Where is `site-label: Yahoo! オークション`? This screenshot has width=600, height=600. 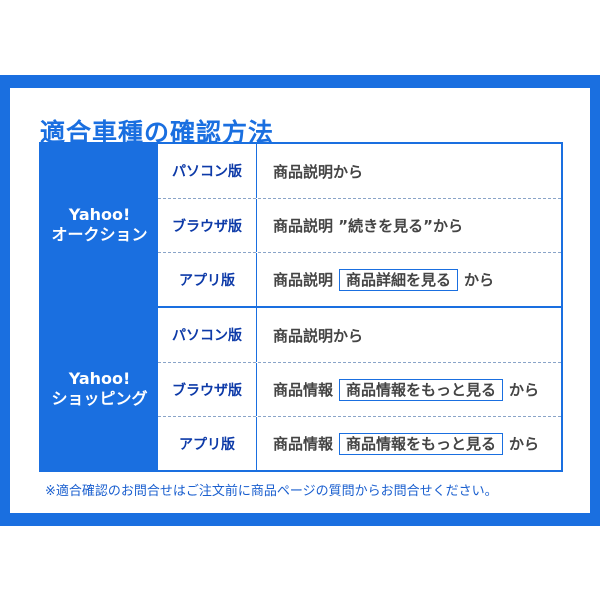 site-label: Yahoo! オークション is located at coordinates (99, 225).